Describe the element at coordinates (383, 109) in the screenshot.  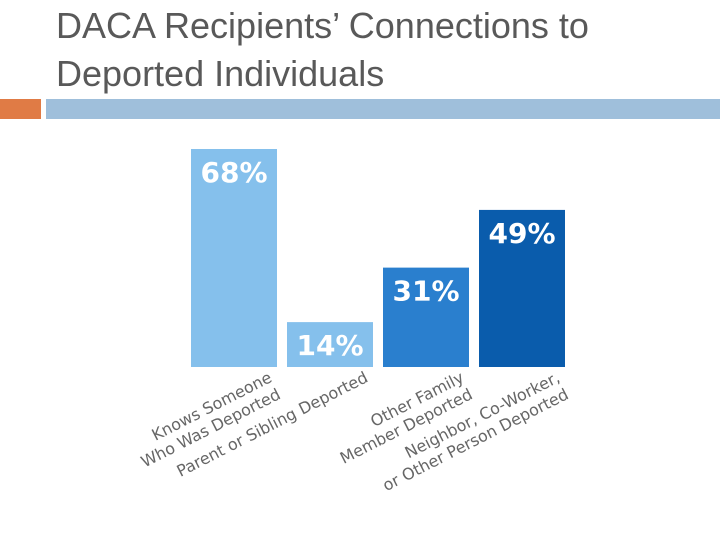
I see `title-accent-bar-blue` at that location.